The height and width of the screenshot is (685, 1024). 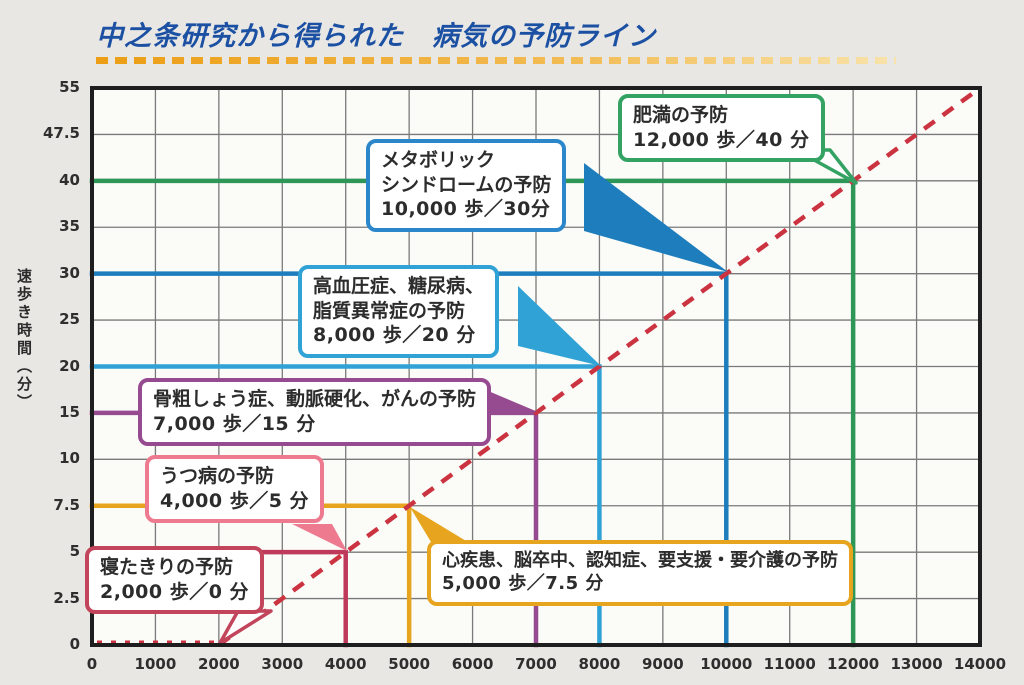 I want to click on callout-title: メタボリック, so click(x=438, y=160).